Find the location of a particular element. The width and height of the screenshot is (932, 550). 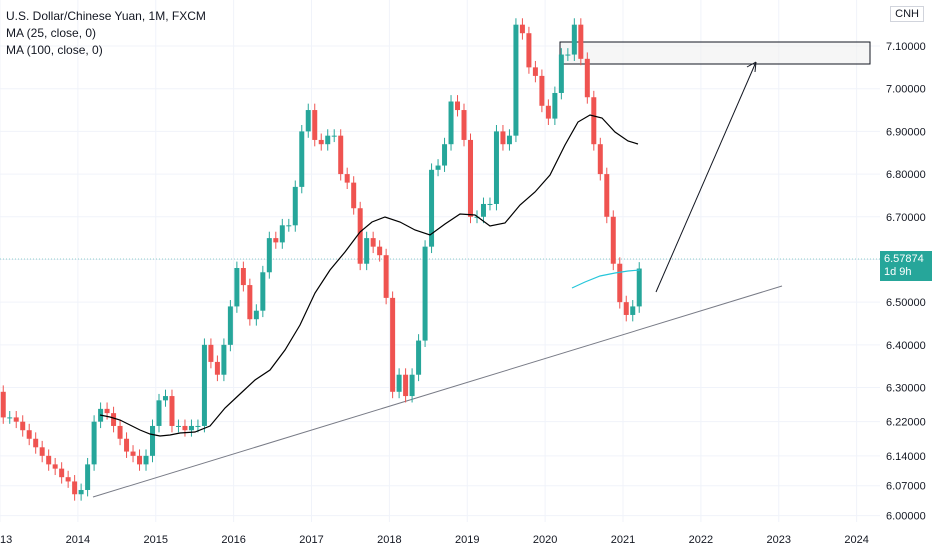

ma100-line is located at coordinates (606, 279).